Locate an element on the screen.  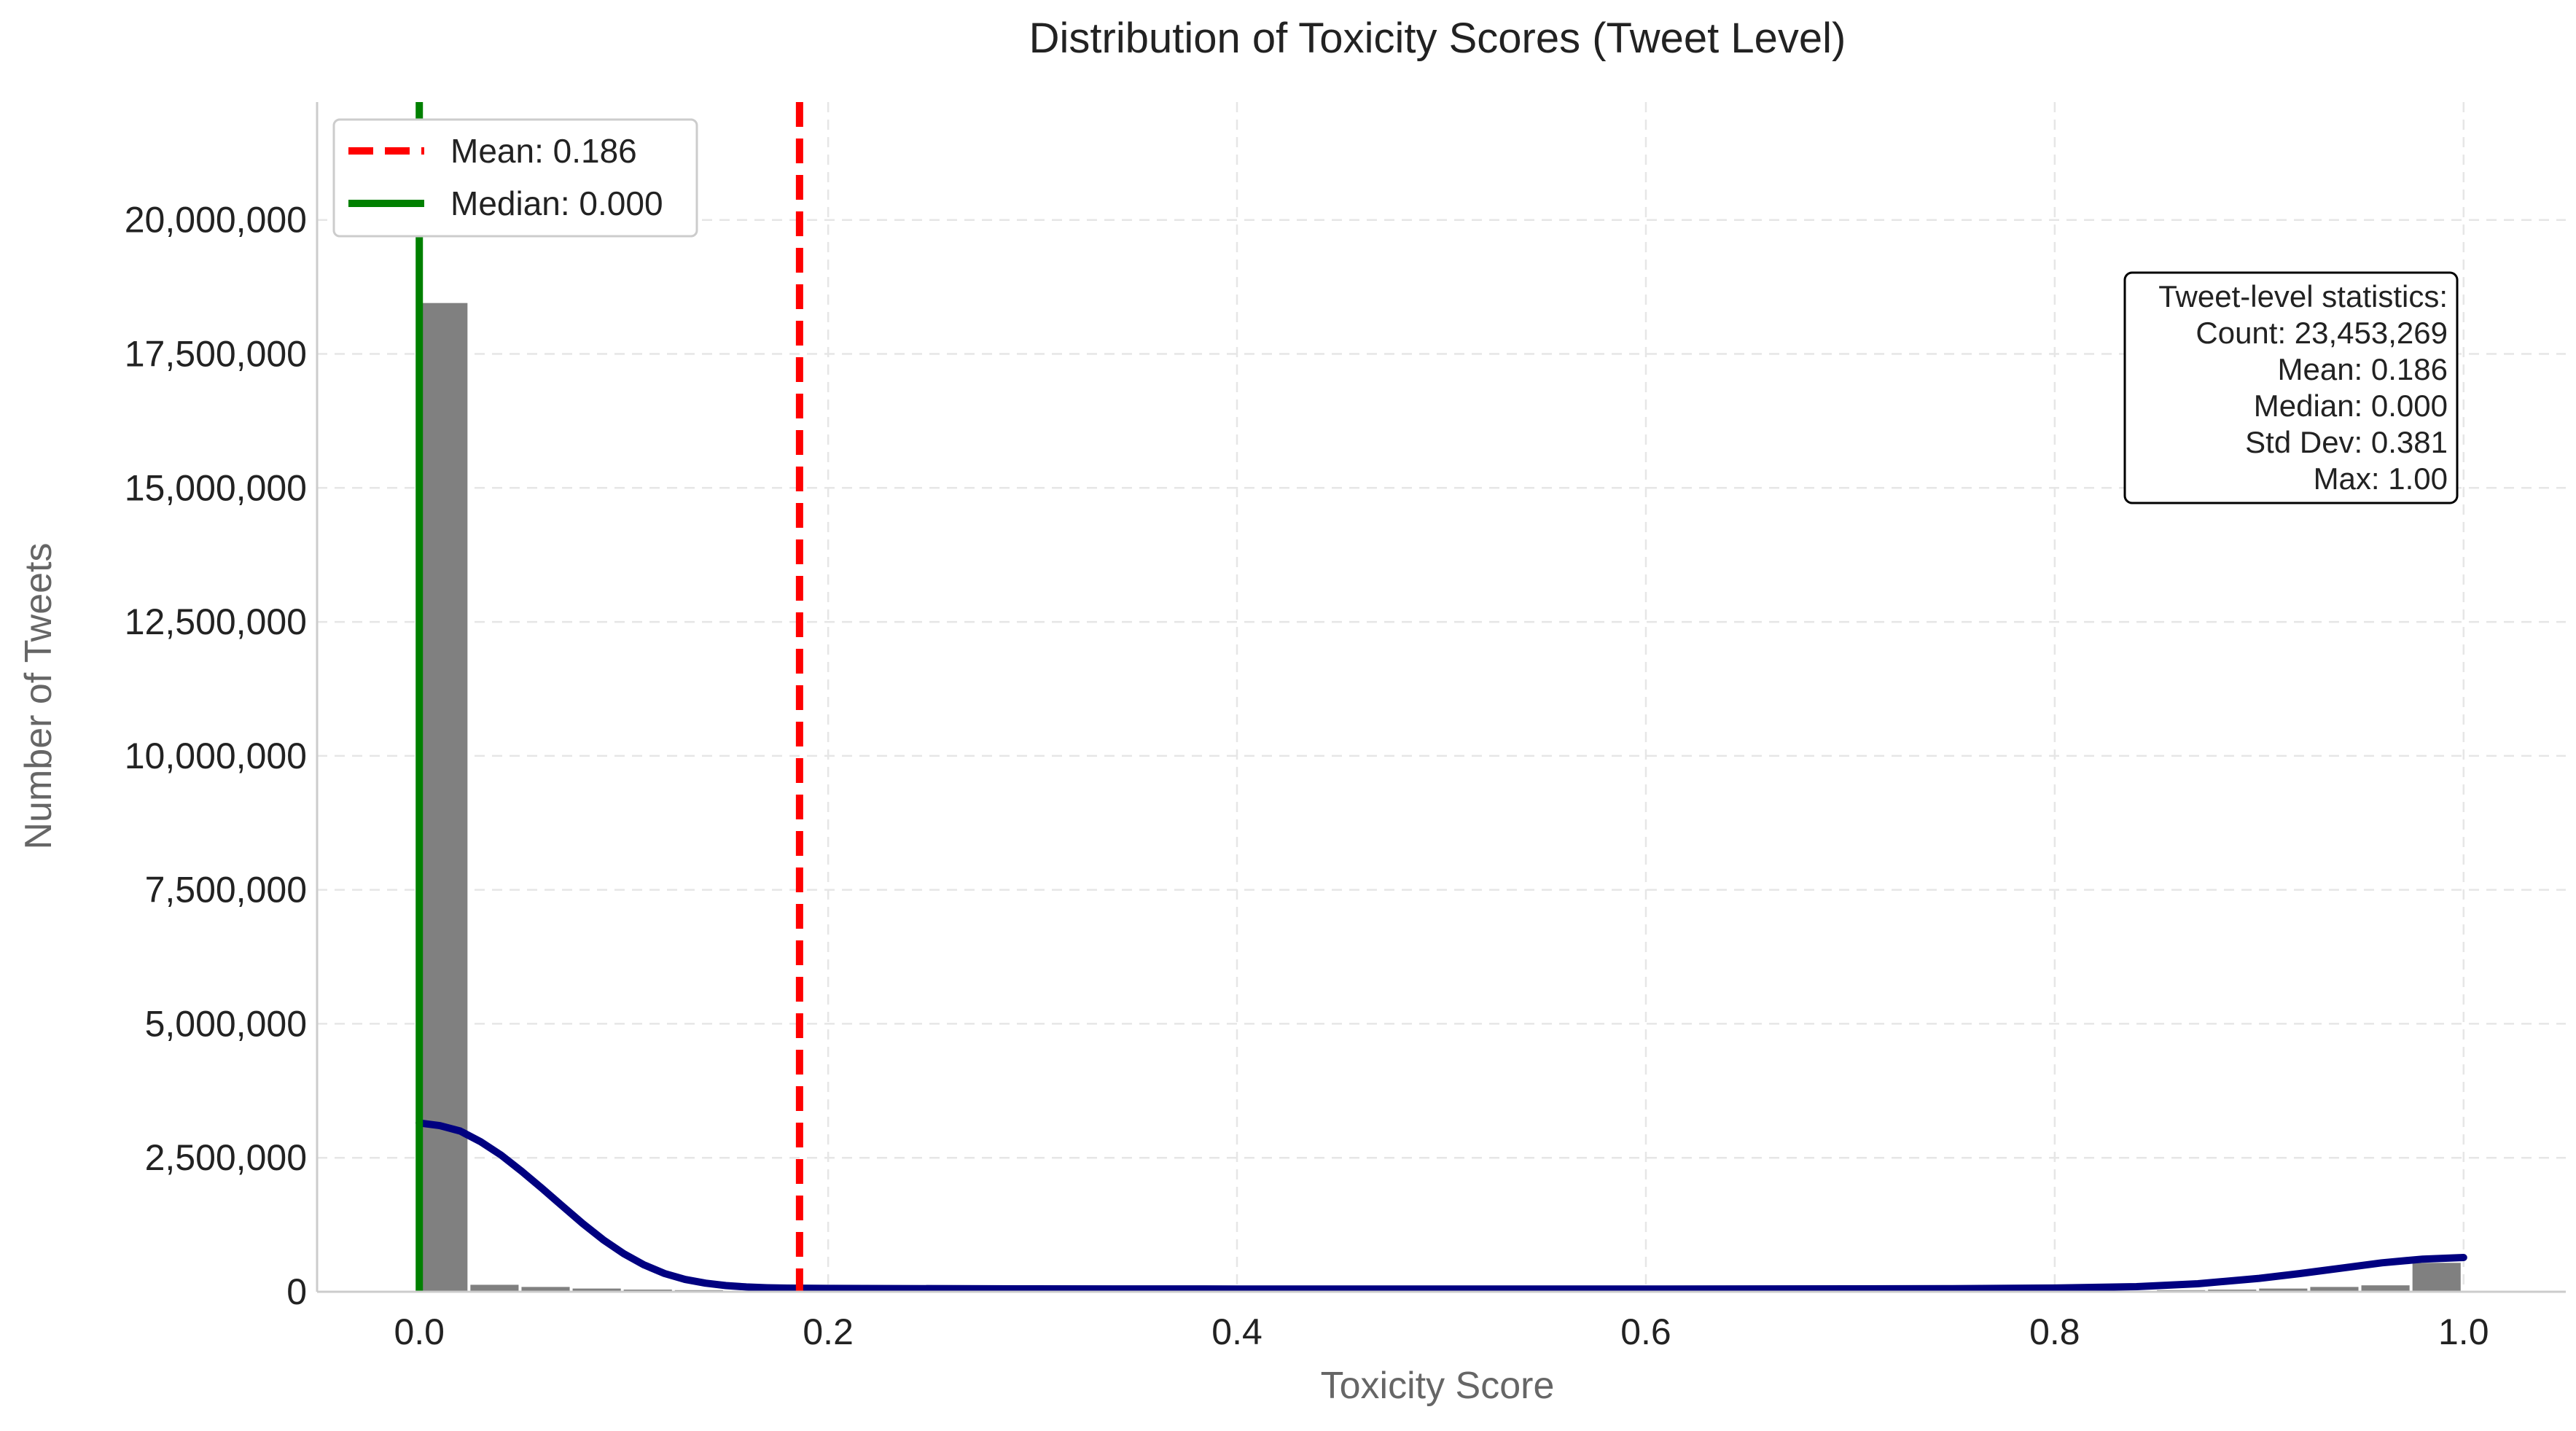
legend: Mean: 0.186 Median: 0.000 is located at coordinates (515, 178).